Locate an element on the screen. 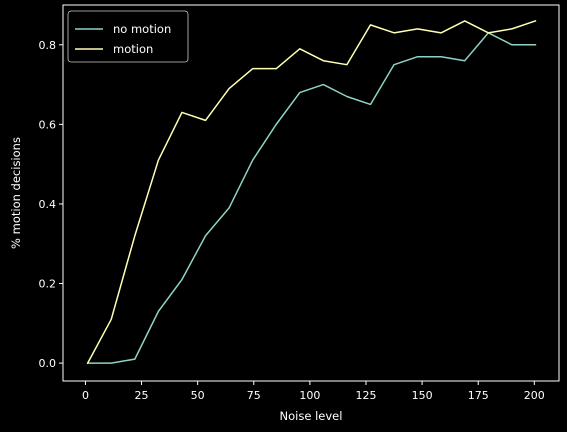 Image resolution: width=567 pixels, height=432 pixels. y-tick-label: 0.2 is located at coordinates (48, 284).